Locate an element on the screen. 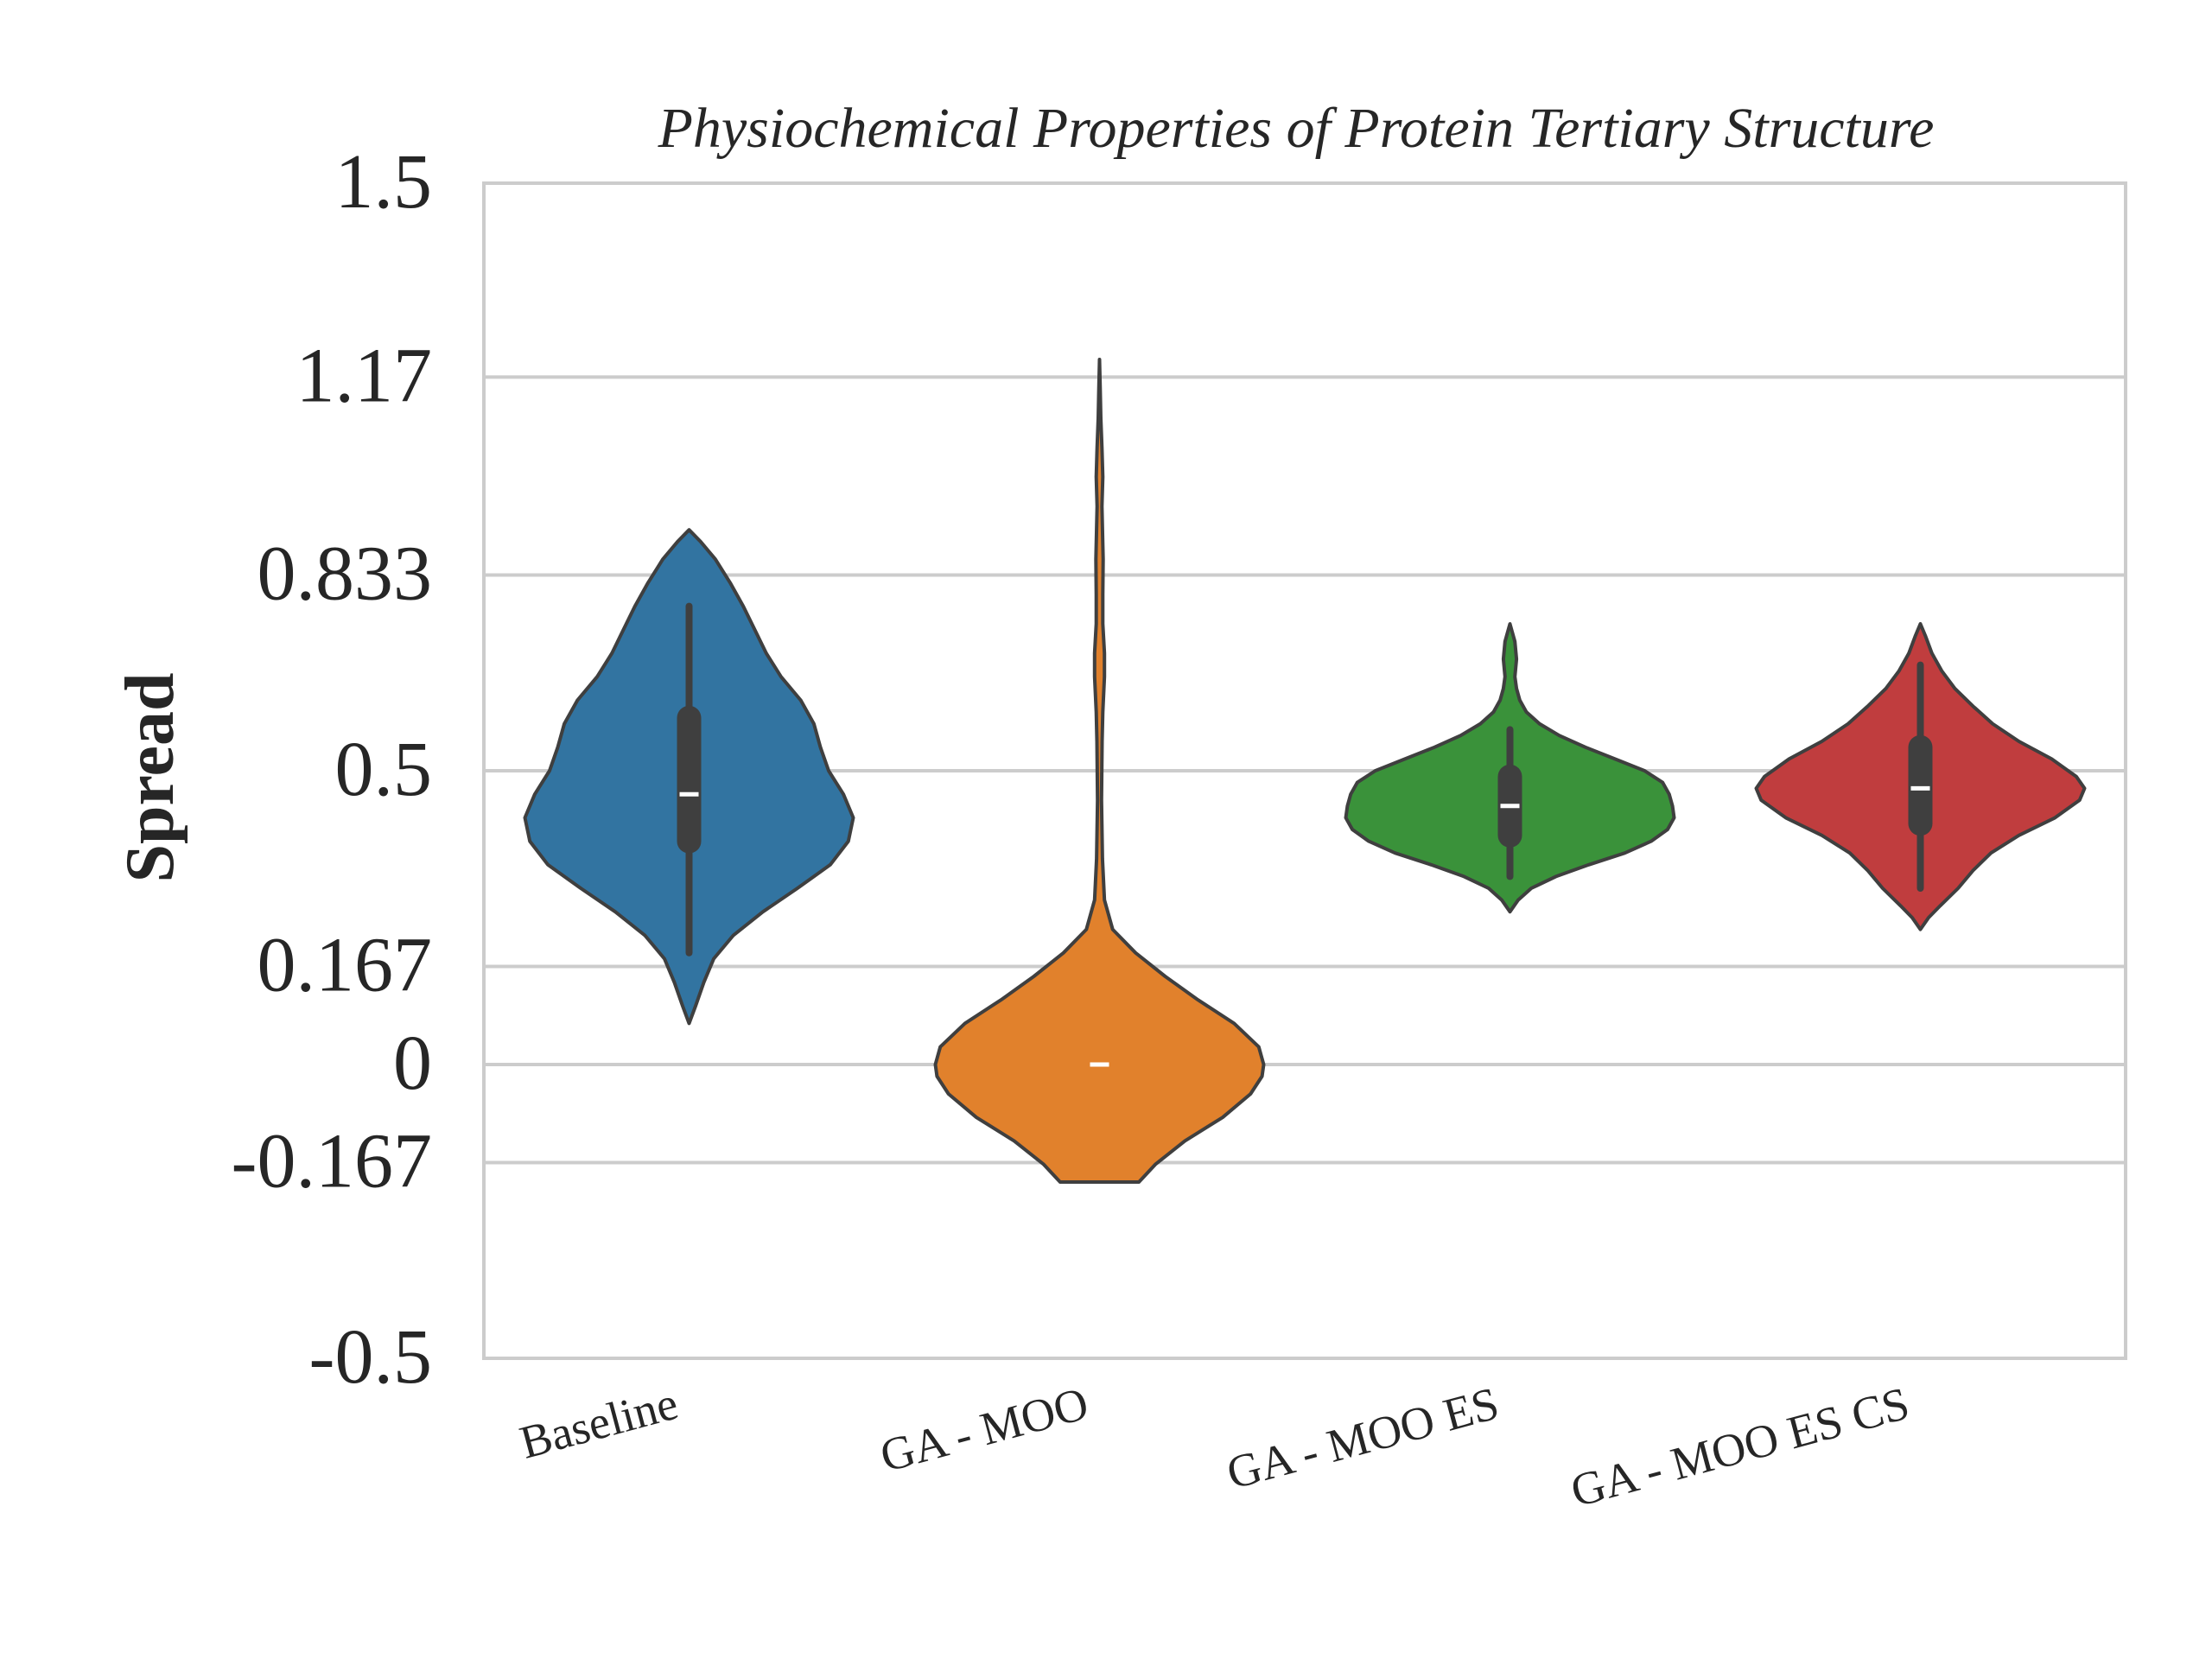 The image size is (2212, 1659). violin-body is located at coordinates (1099, 771).